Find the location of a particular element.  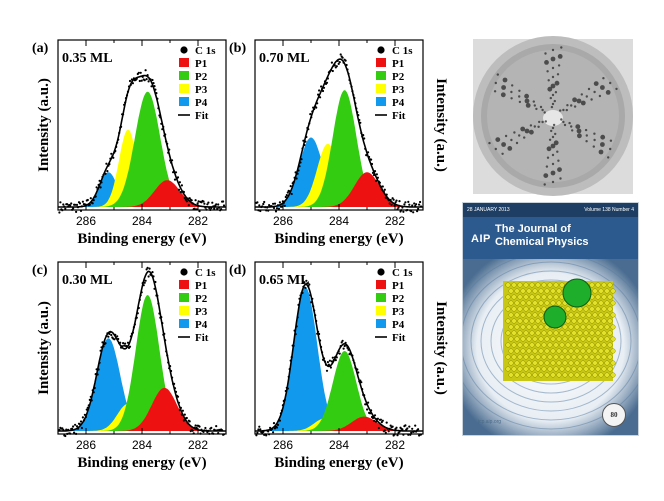

y-axis-label: Intensity (a.u.) is located at coordinates (441, 125).